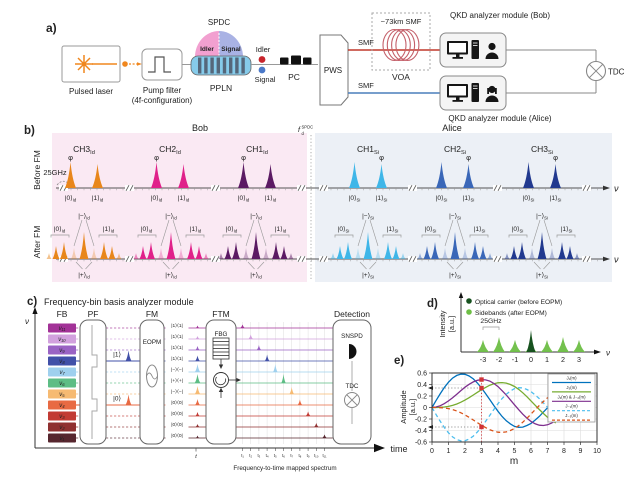  What do you see at coordinates (571, 406) in the screenshot?
I see `legend-entry-label: J₋₁(m)` at bounding box center [571, 406].